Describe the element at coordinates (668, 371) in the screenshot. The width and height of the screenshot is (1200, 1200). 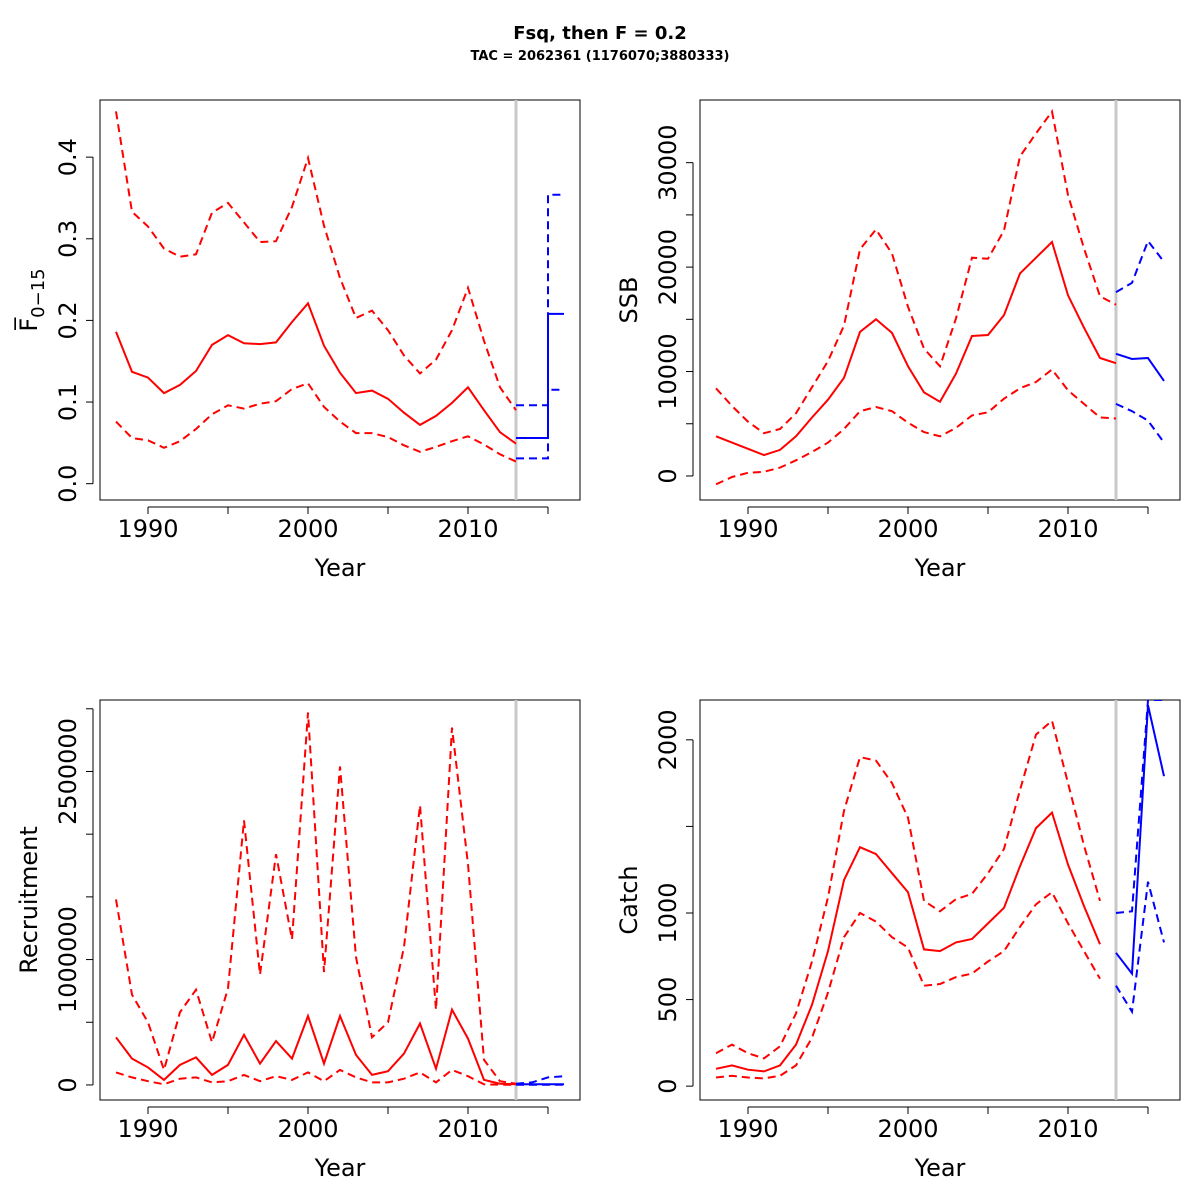
I see `ssb-y-tick-label: 10000` at that location.